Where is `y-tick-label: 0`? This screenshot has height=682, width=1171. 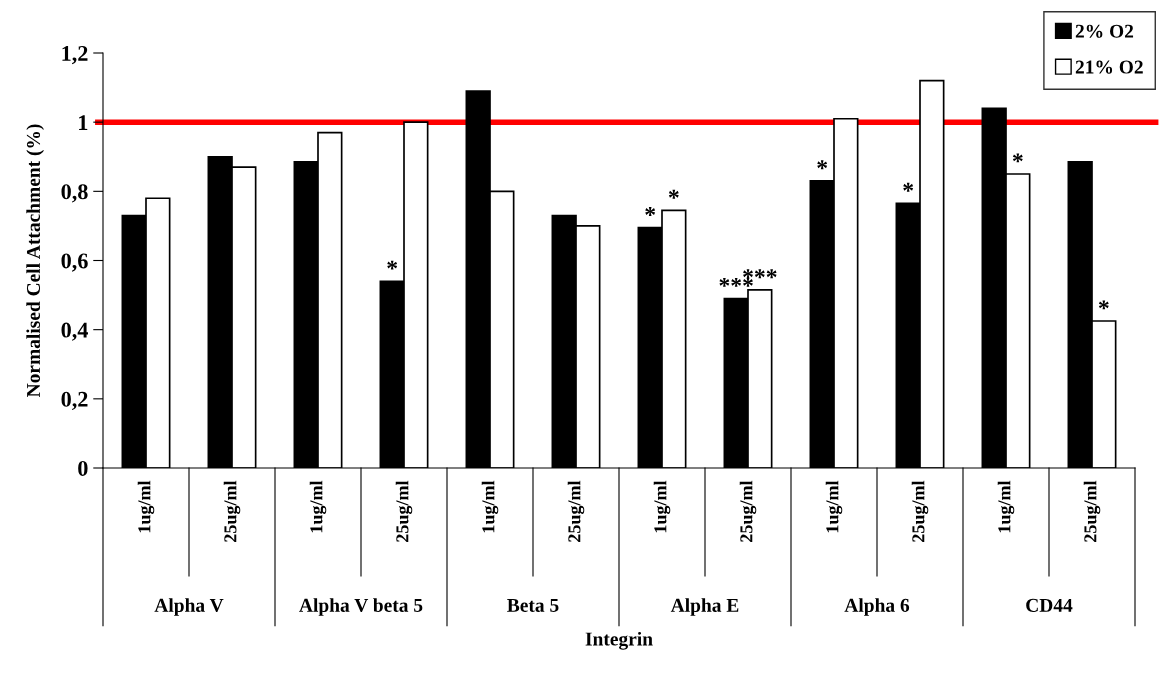 y-tick-label: 0 is located at coordinates (83, 468).